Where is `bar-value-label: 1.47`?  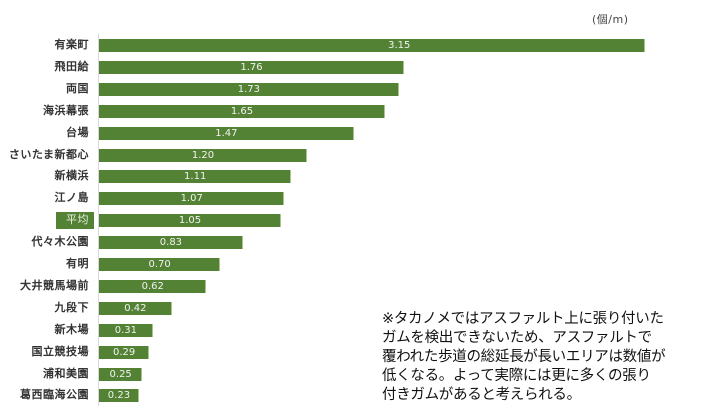 bar-value-label: 1.47 is located at coordinates (226, 133).